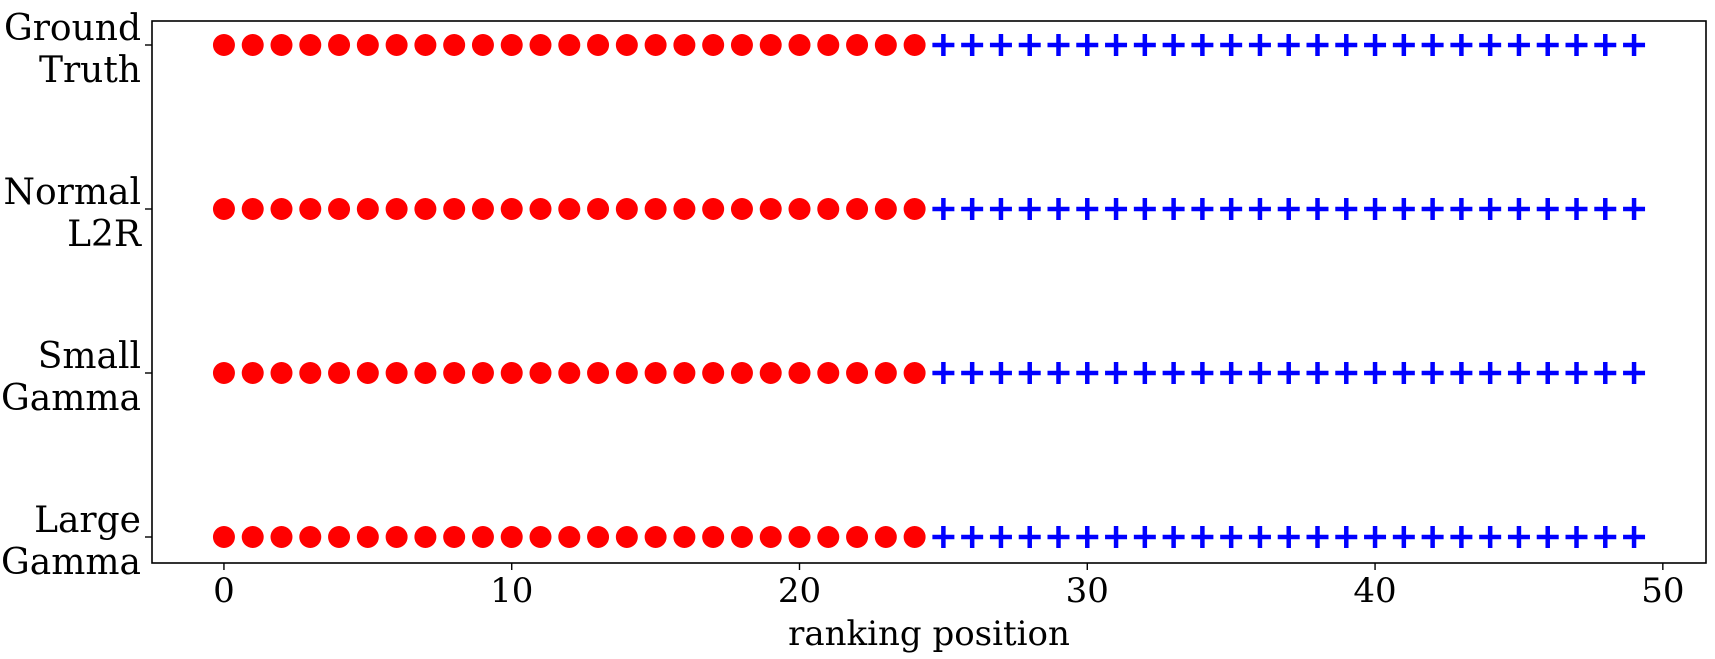  Describe the element at coordinates (1087, 591) in the screenshot. I see `x-tick-label: 30` at that location.